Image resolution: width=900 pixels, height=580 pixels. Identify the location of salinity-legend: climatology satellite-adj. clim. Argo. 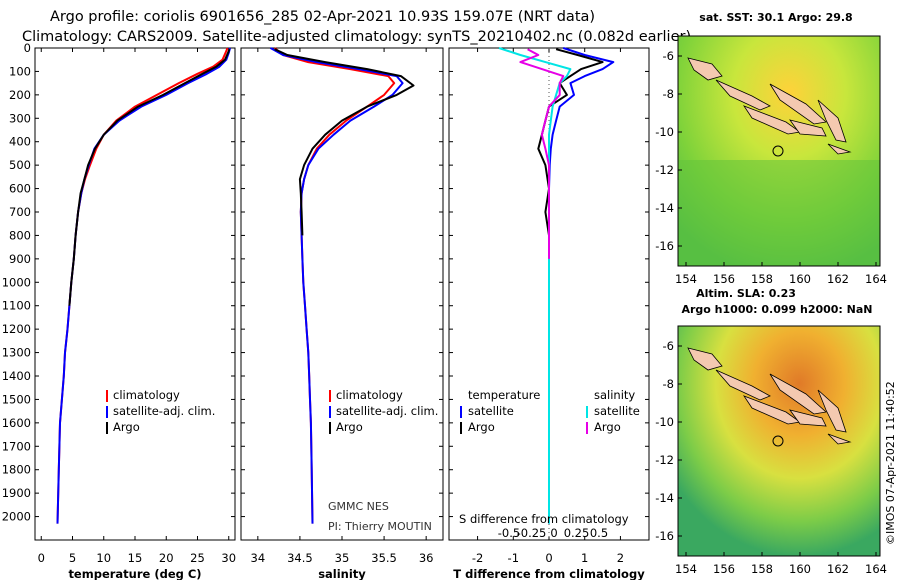
(383, 411).